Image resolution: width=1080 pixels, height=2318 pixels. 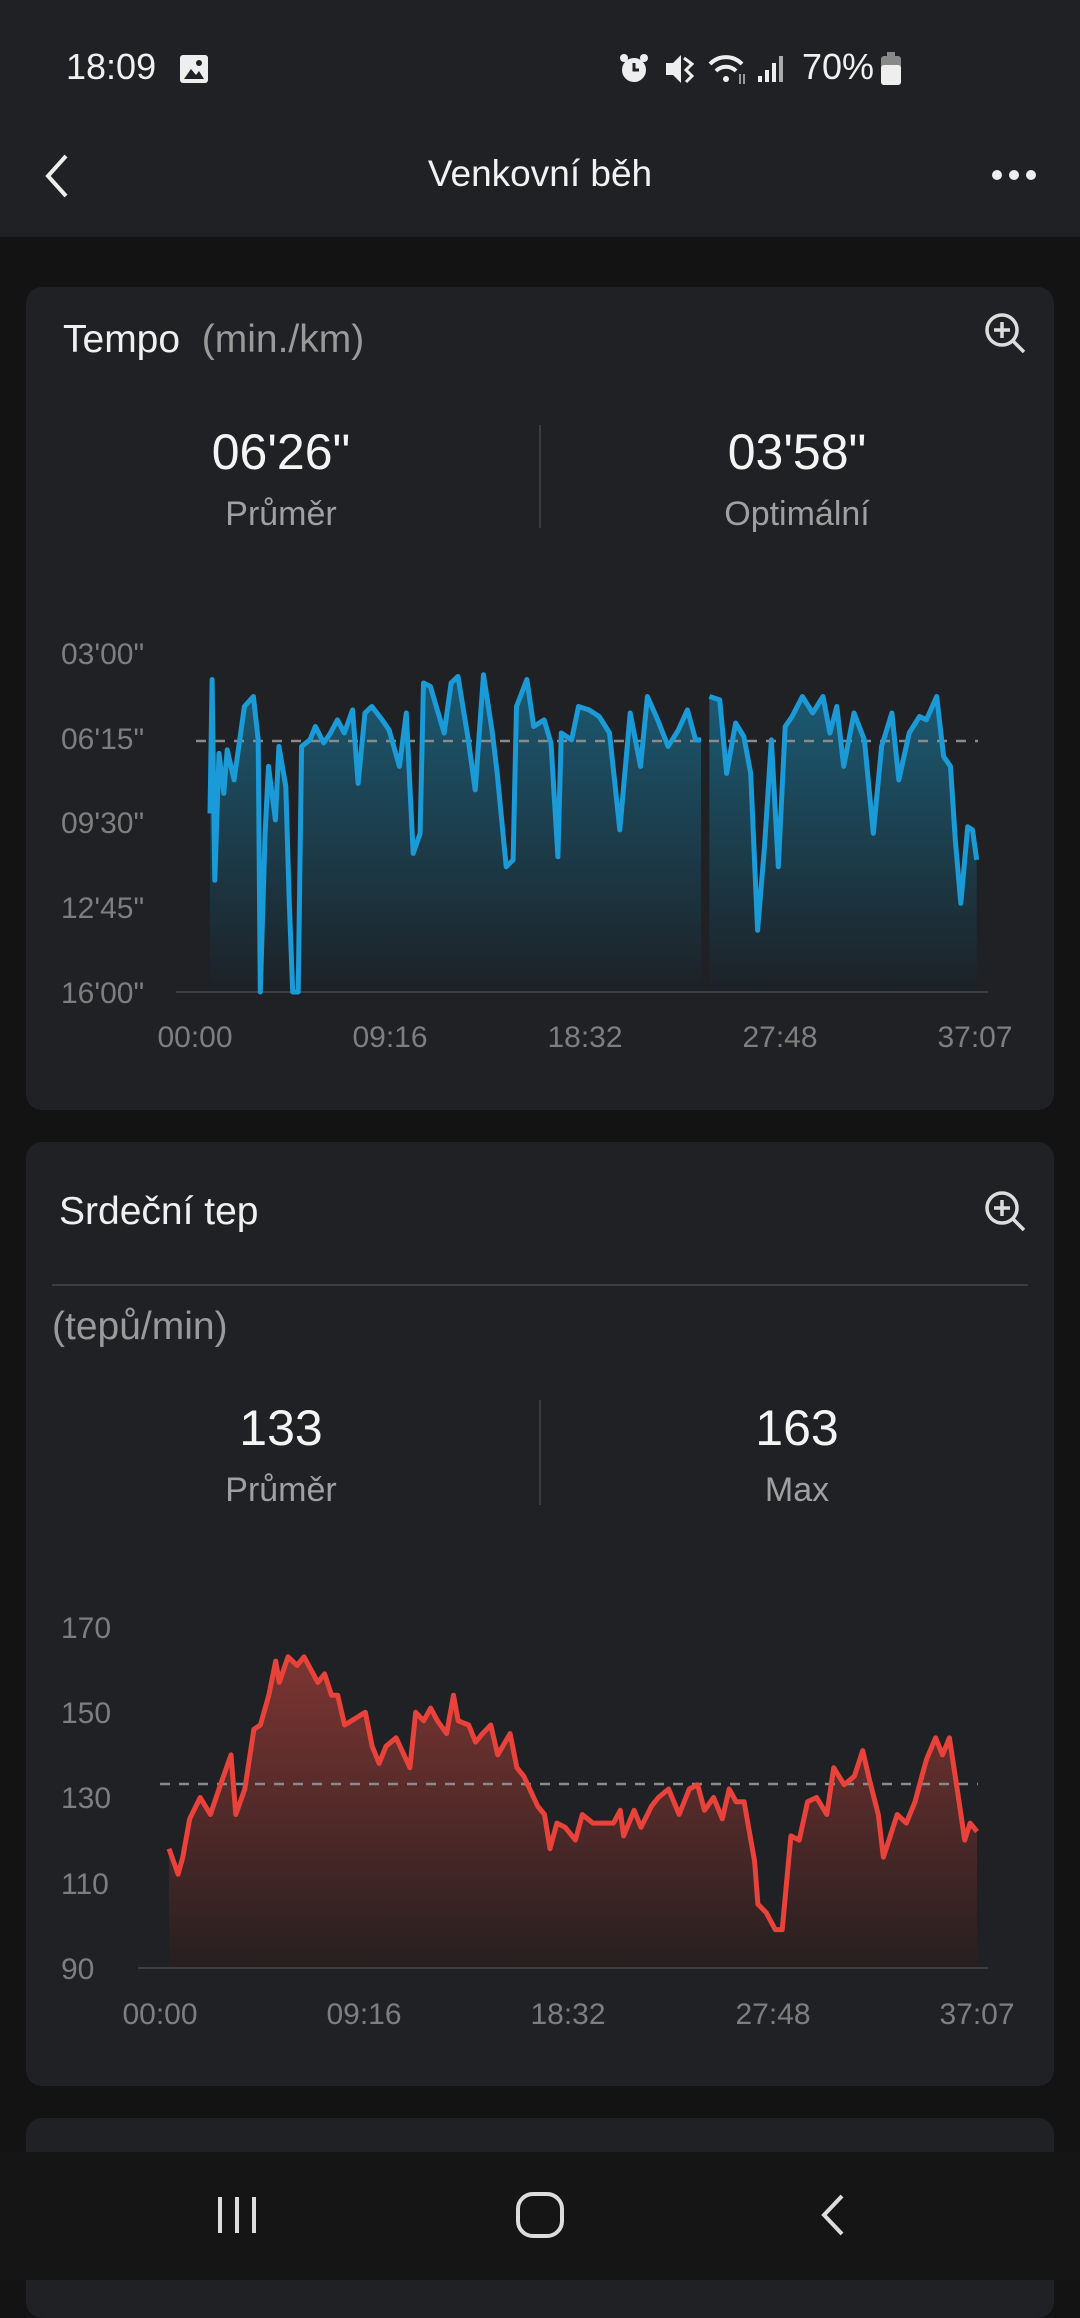 What do you see at coordinates (572, 1793) in the screenshot?
I see `heart-series-line` at bounding box center [572, 1793].